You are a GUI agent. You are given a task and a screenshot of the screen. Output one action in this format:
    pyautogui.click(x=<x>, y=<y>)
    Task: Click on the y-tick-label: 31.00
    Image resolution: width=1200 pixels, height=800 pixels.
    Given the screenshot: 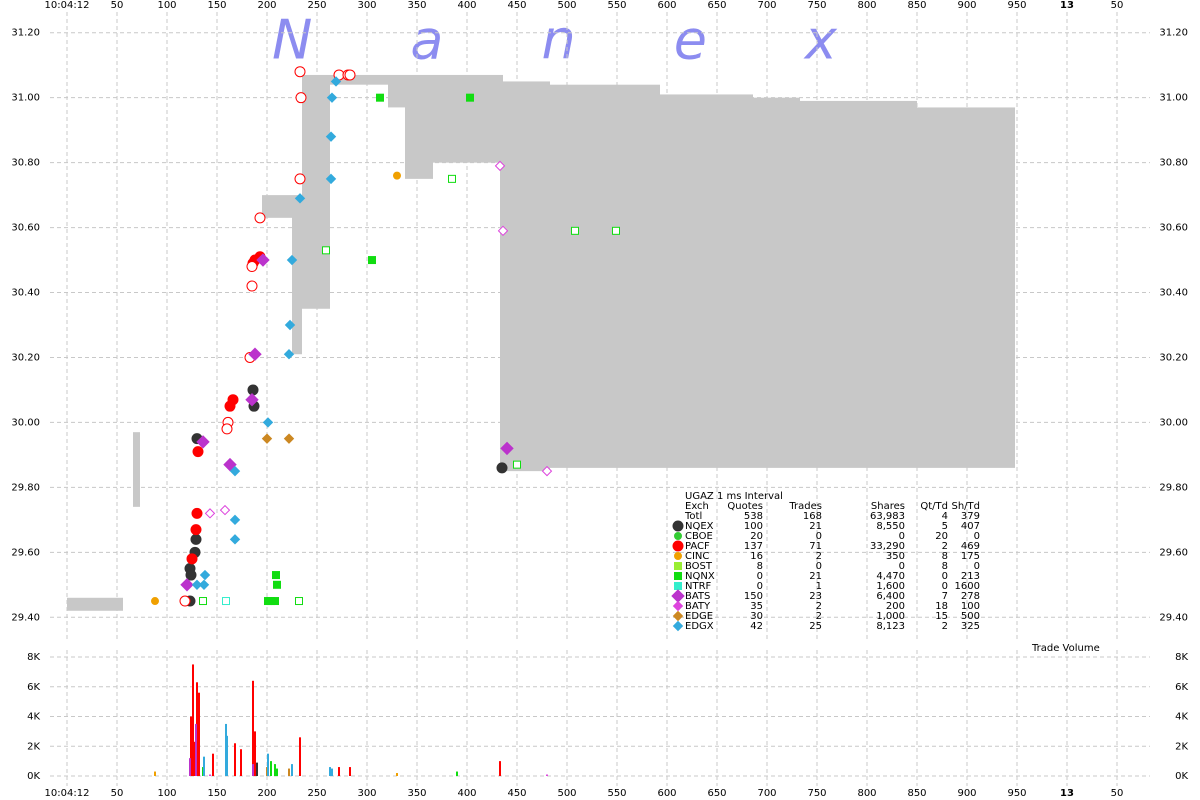 What is the action you would take?
    pyautogui.click(x=25, y=98)
    